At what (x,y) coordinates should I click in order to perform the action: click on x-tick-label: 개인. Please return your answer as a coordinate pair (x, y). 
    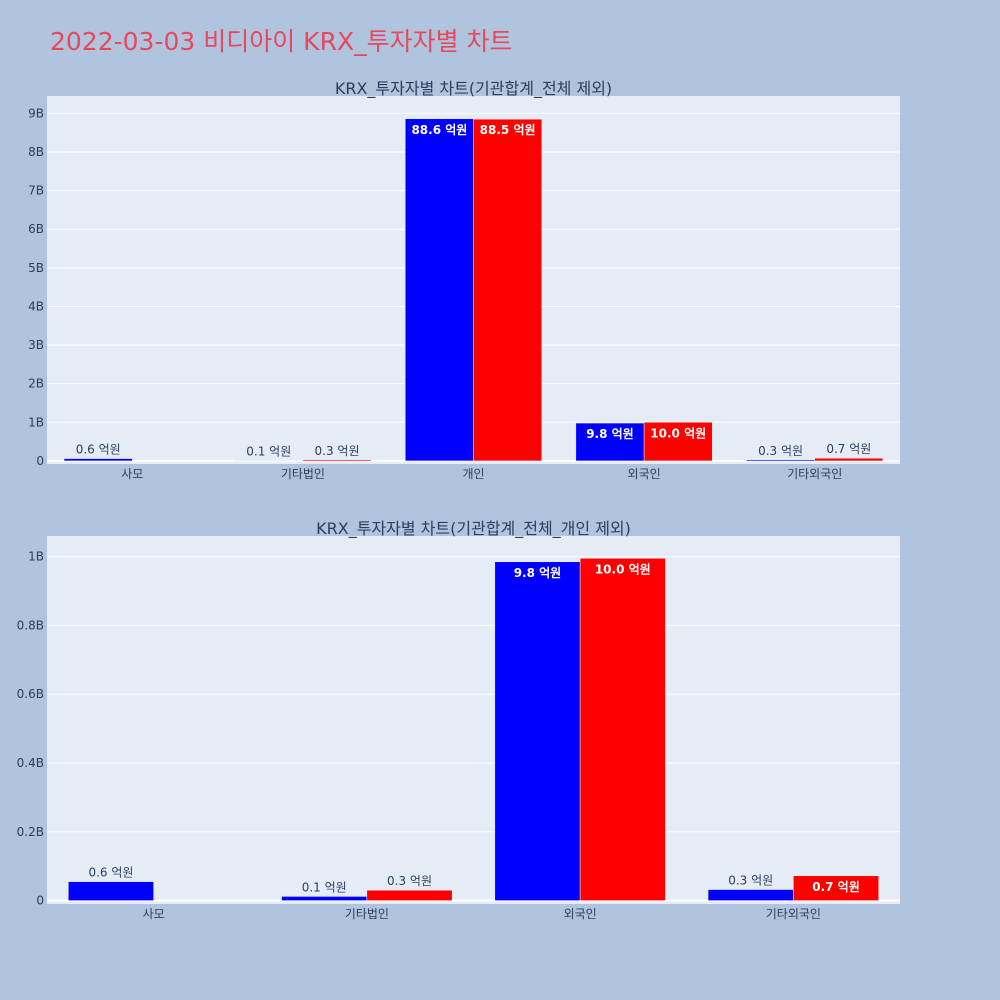
    Looking at the image, I should click on (473, 474).